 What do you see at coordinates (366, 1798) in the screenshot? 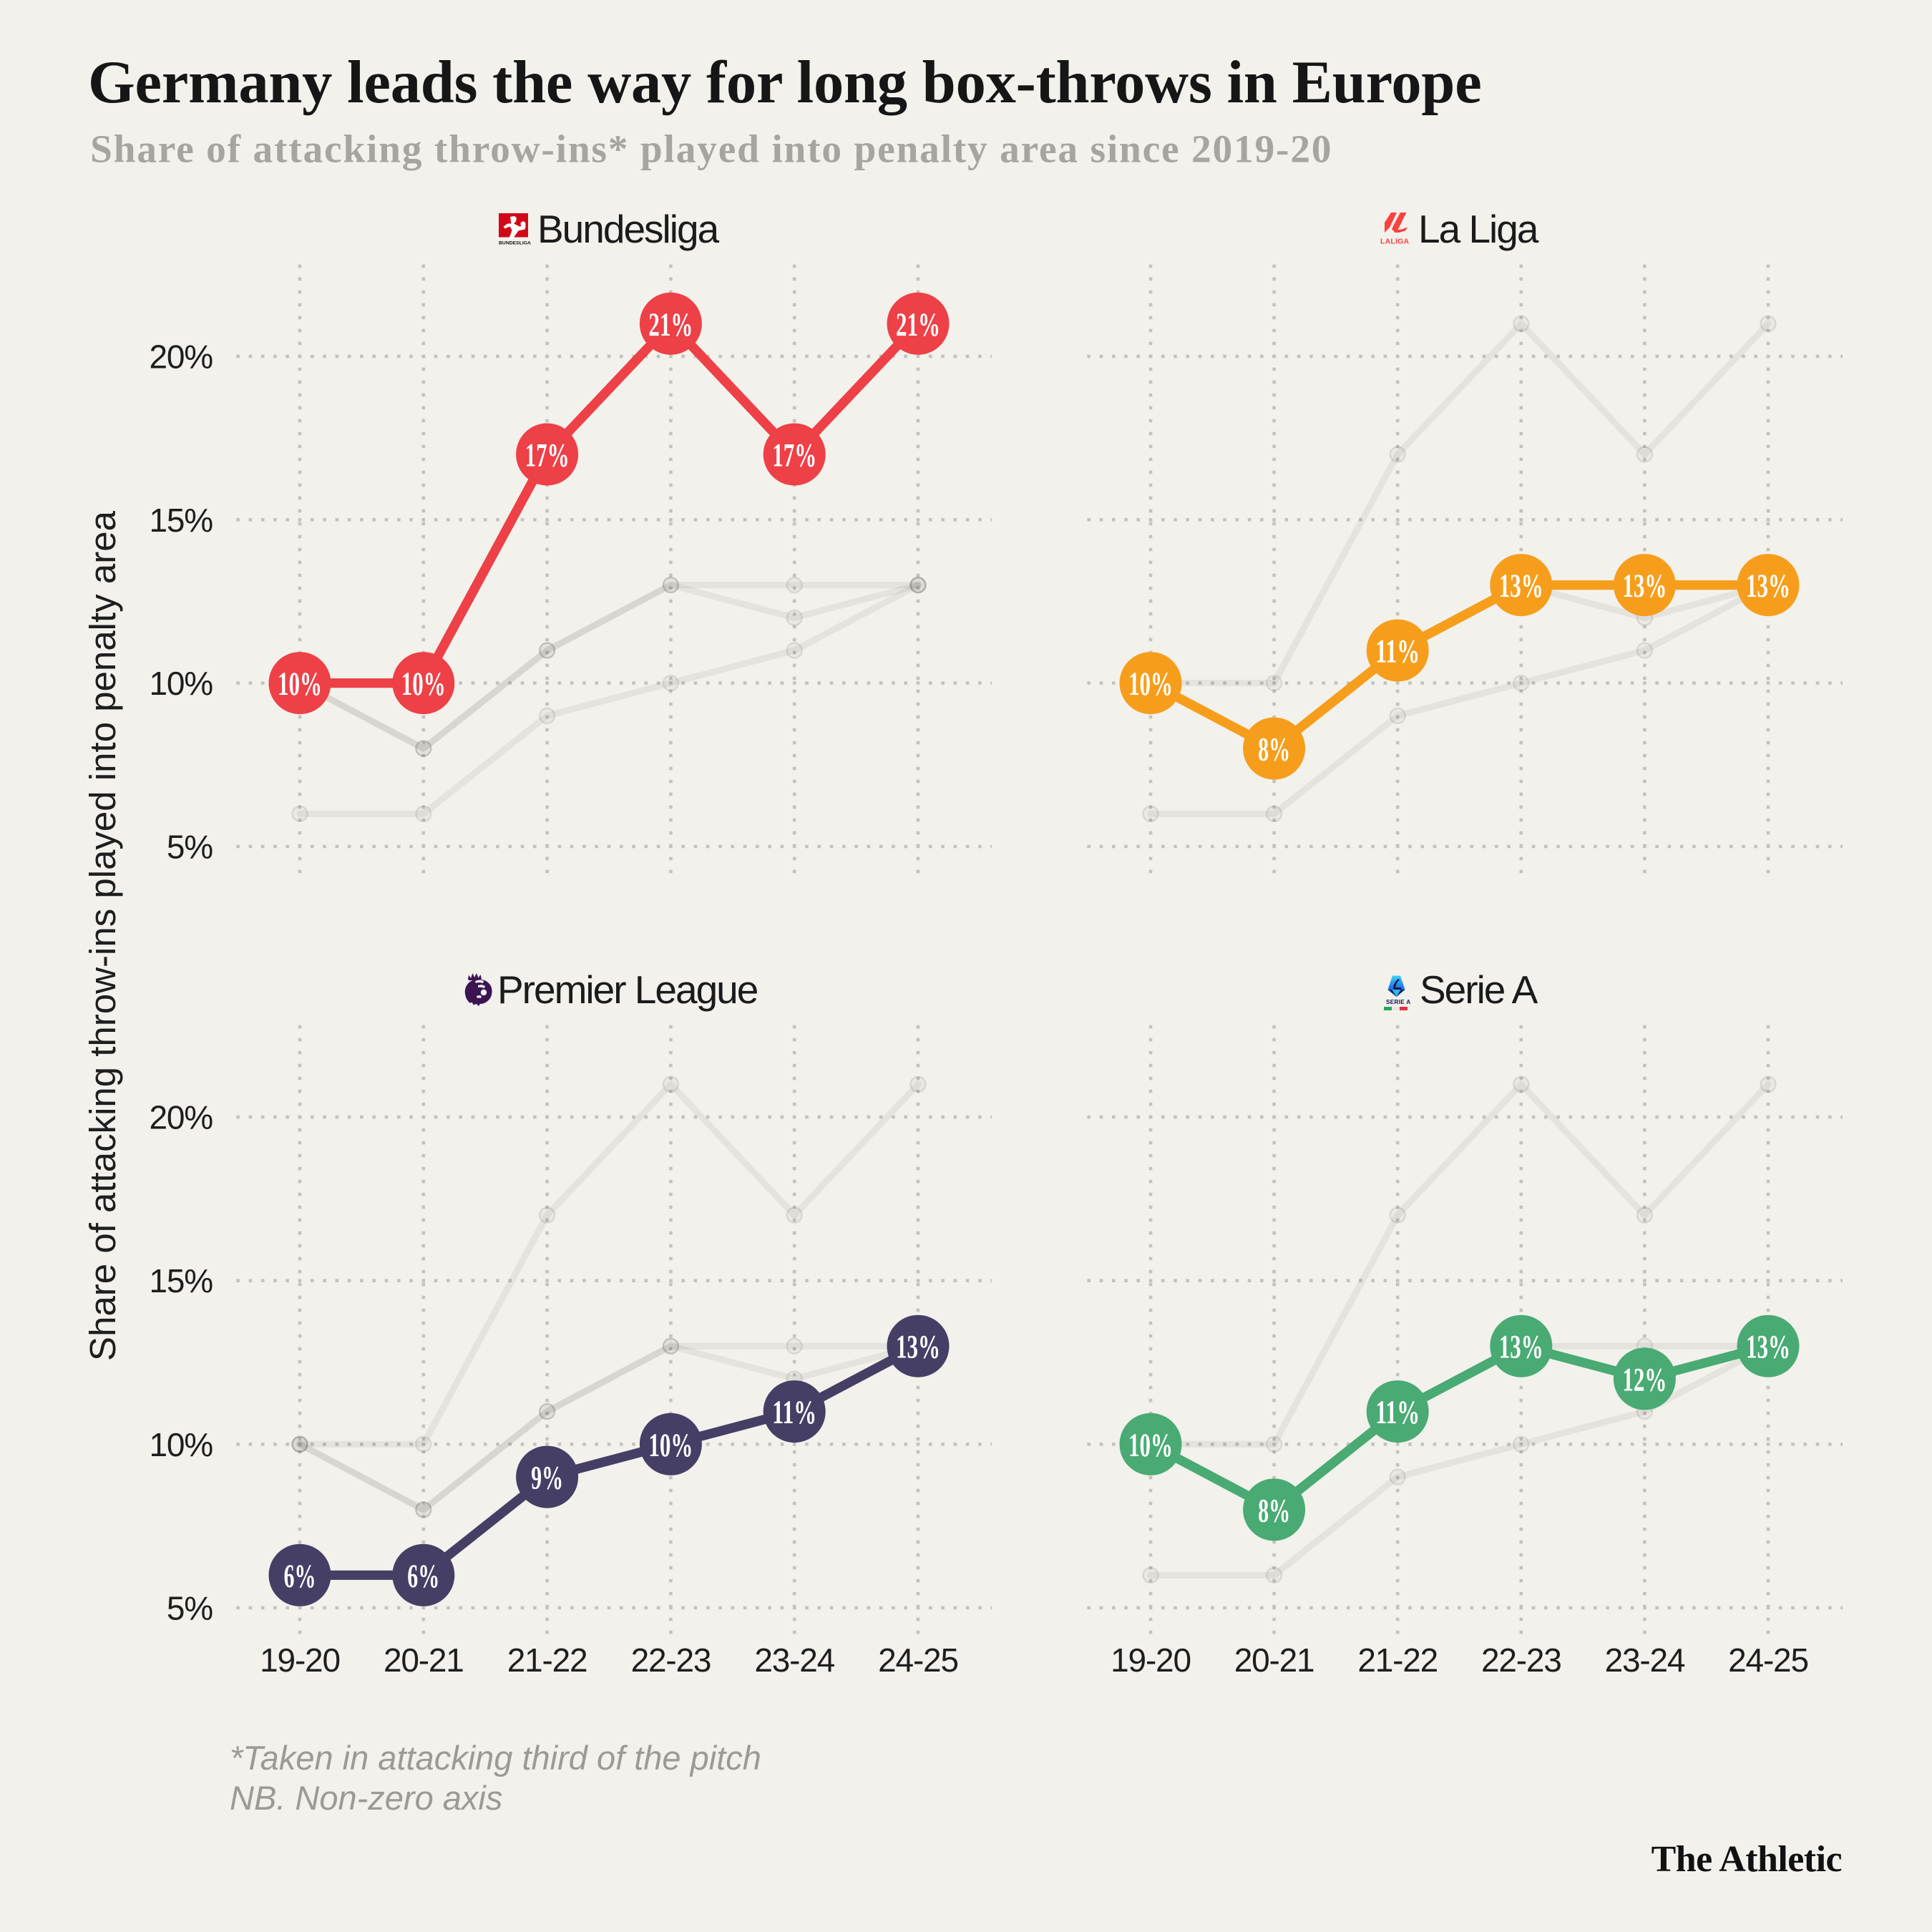
I see `svg-text: NB. Non-zero axis` at bounding box center [366, 1798].